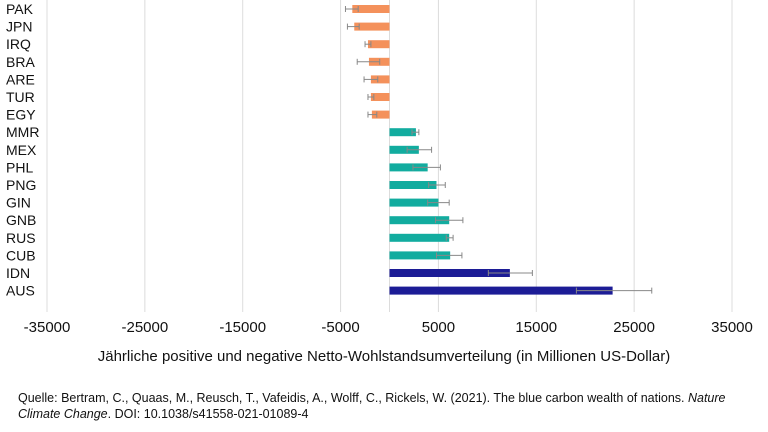  What do you see at coordinates (438, 327) in the screenshot?
I see `x-tick-label: 5000` at bounding box center [438, 327].